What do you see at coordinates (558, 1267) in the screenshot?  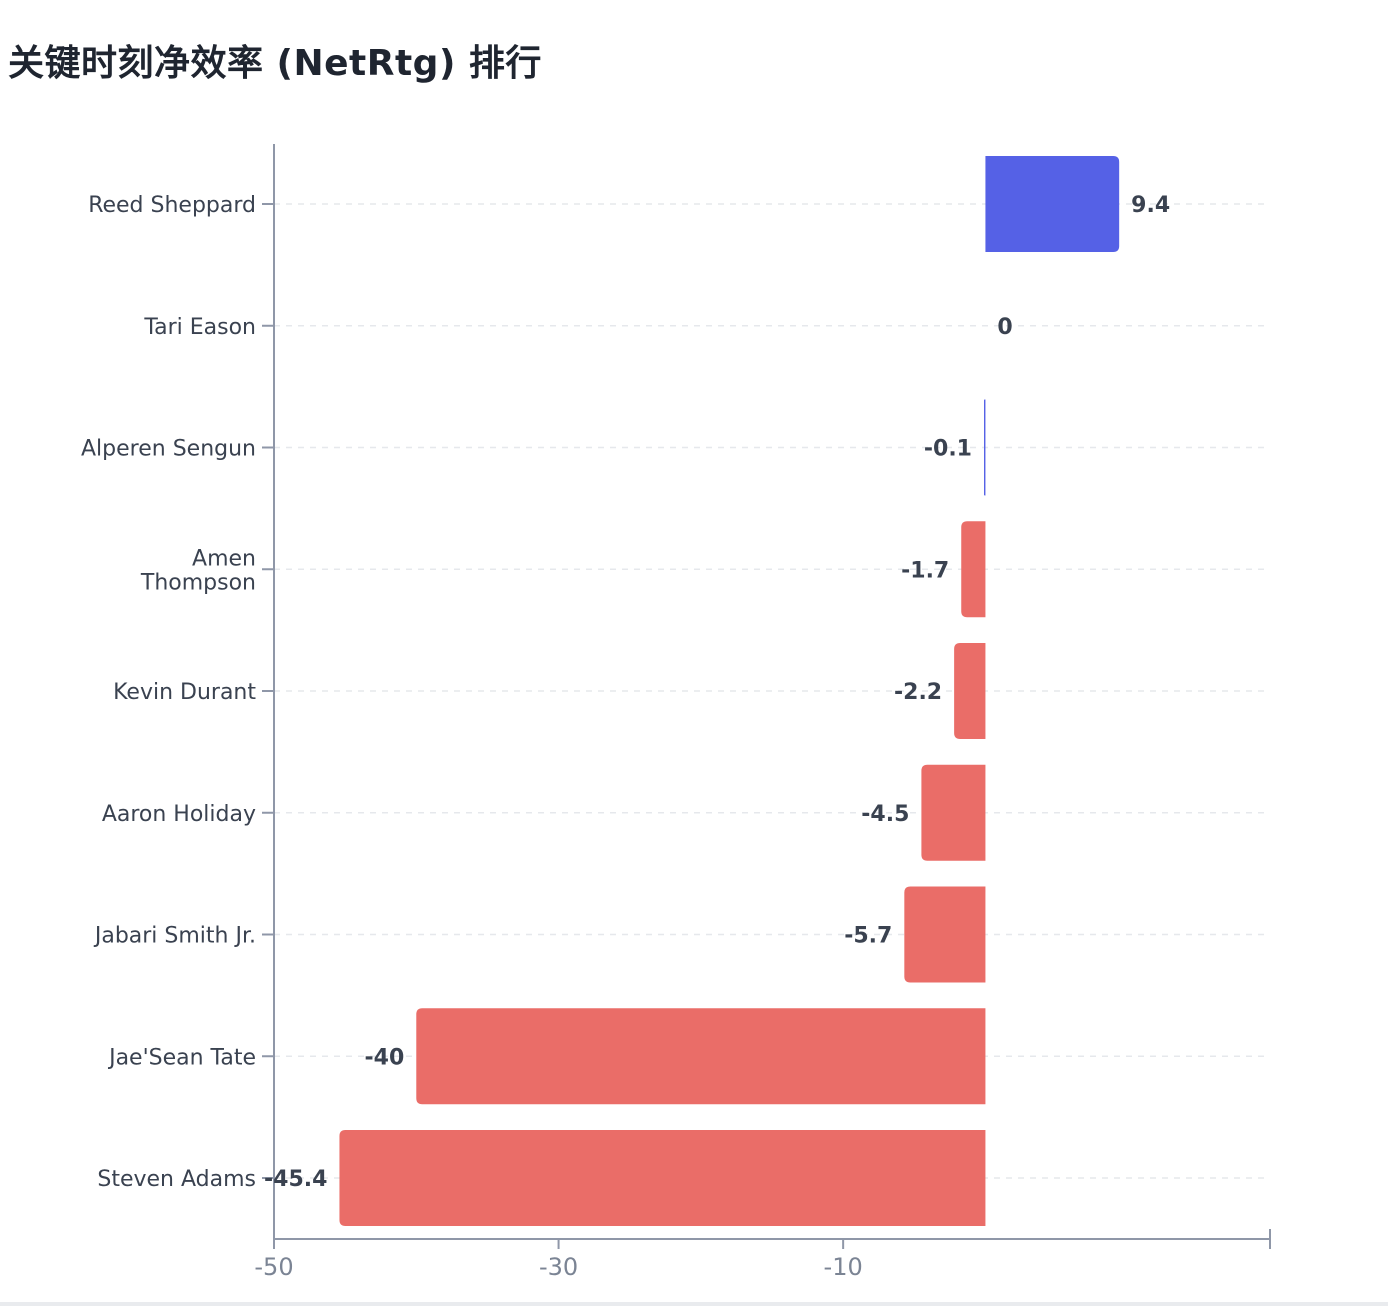 I see `x-tick-label: -30` at bounding box center [558, 1267].